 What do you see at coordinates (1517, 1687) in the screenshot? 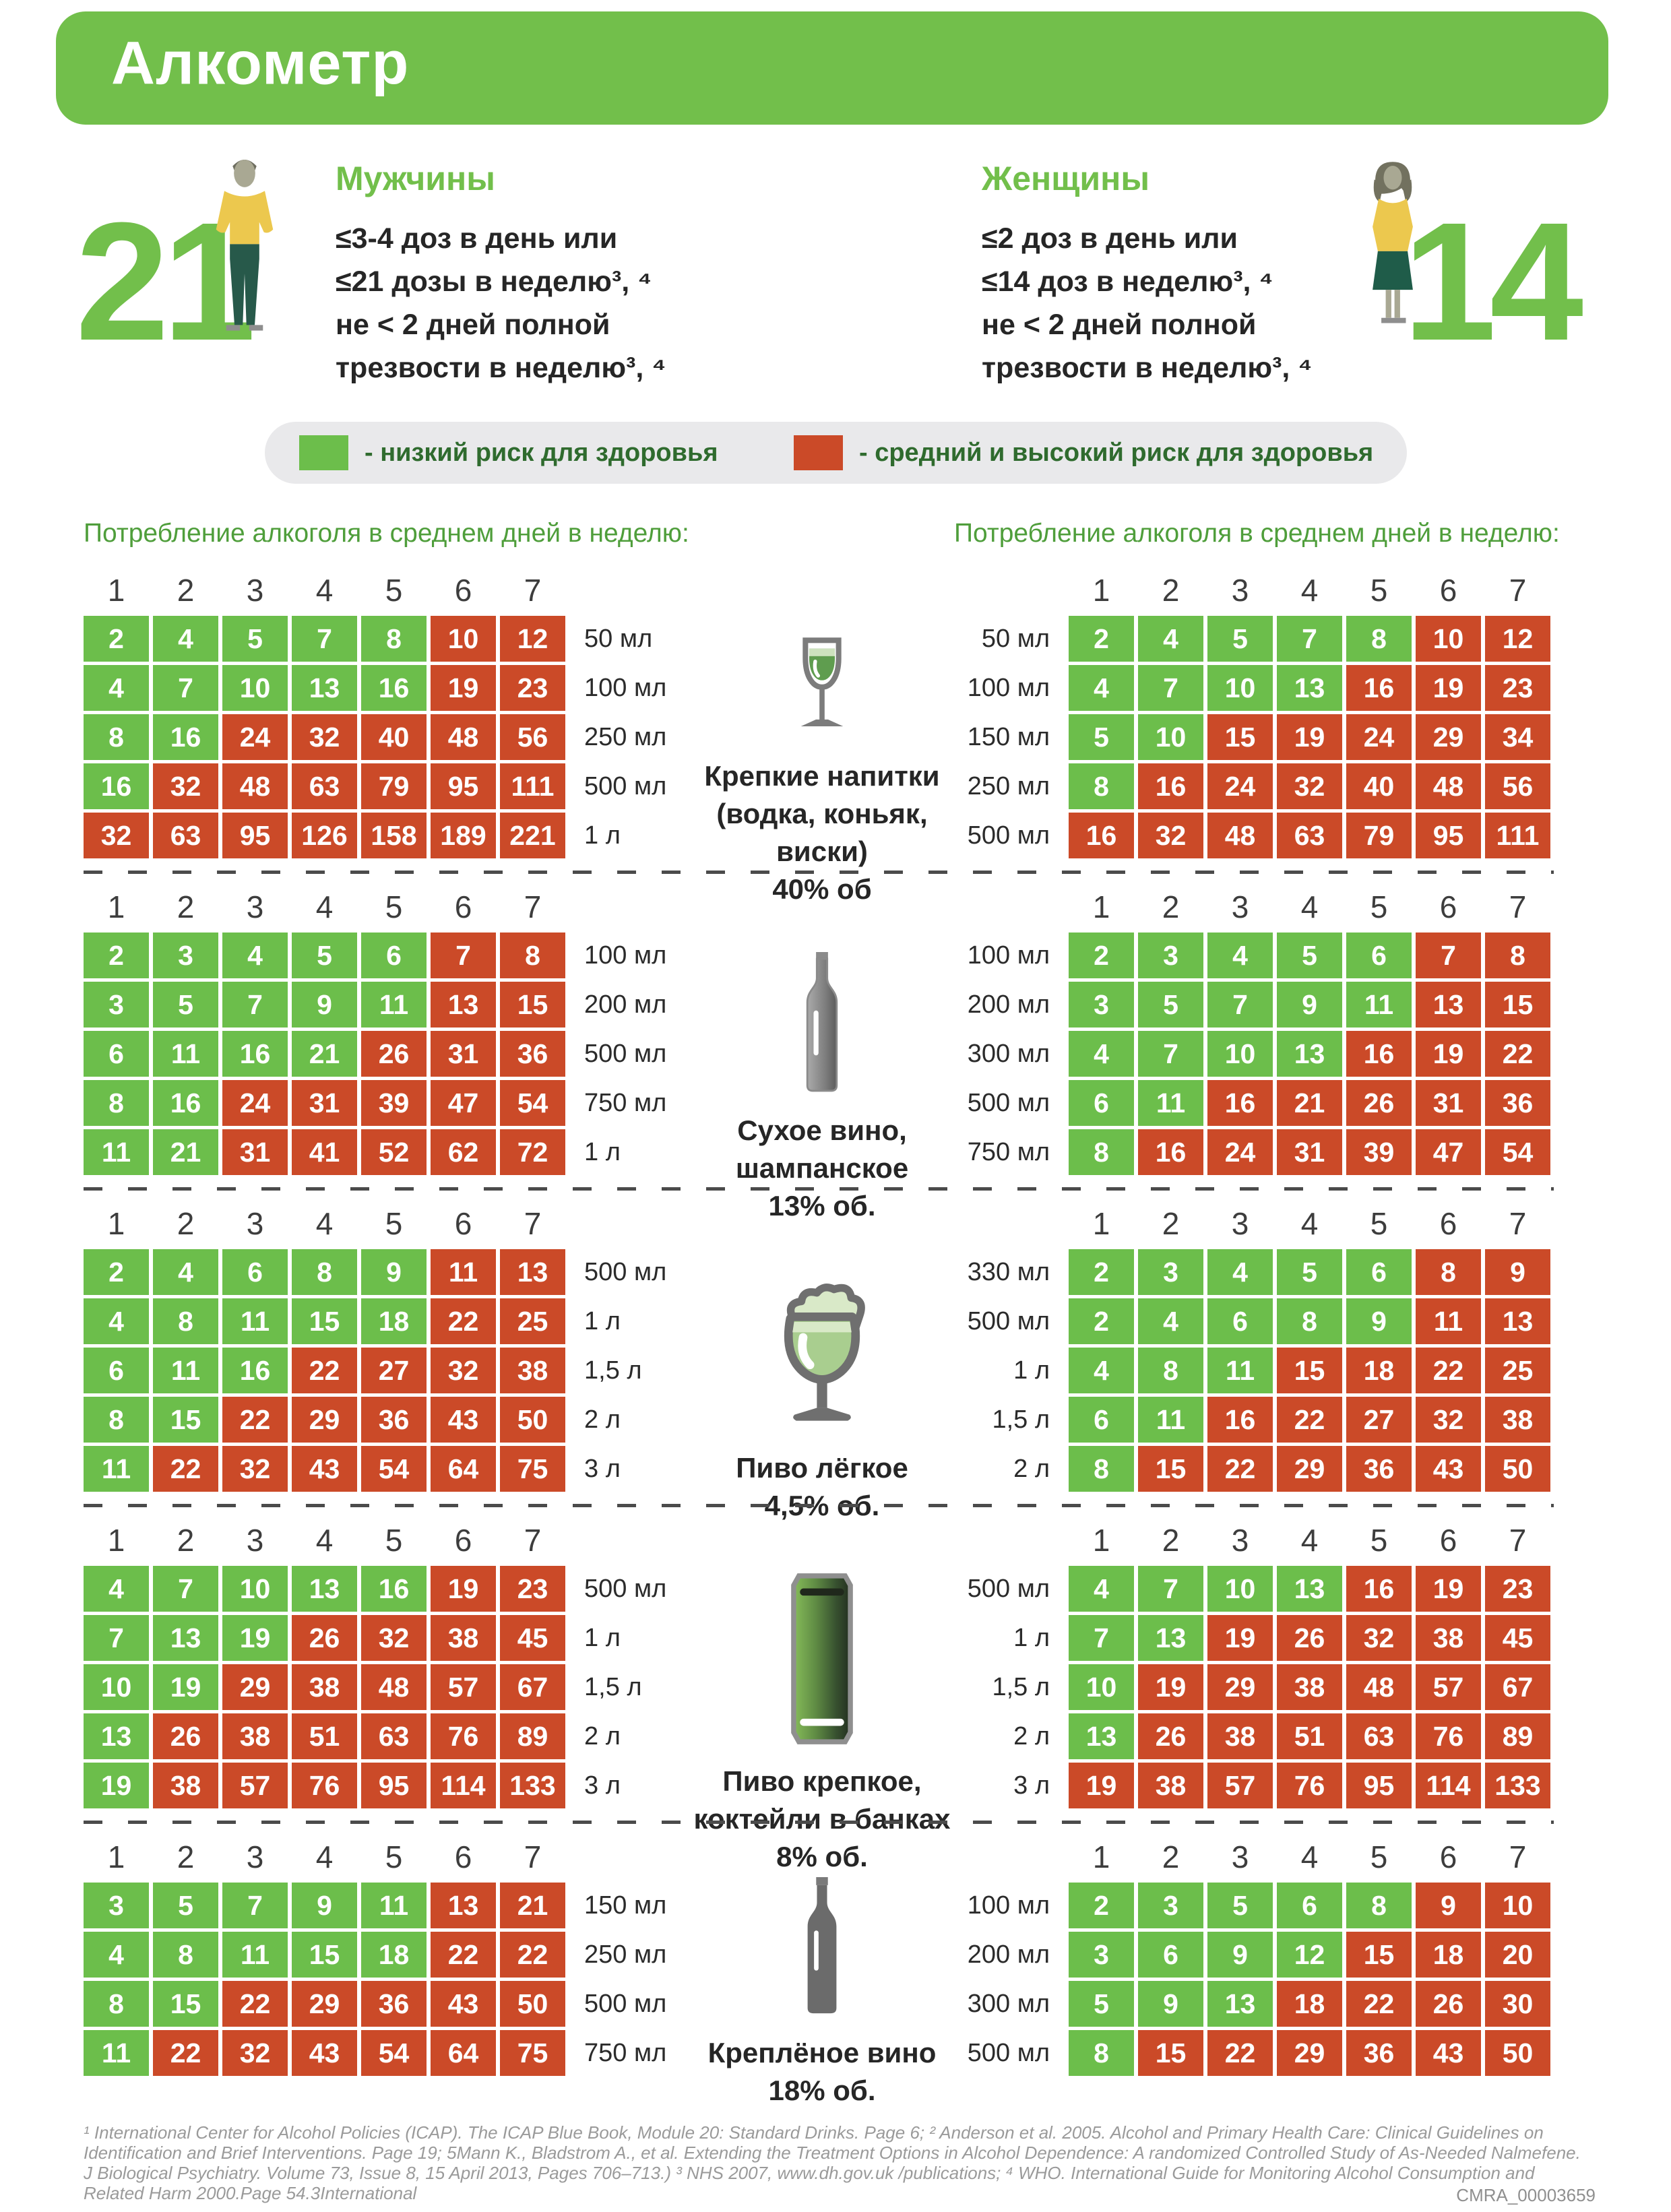
I see `dose-cell: 67` at bounding box center [1517, 1687].